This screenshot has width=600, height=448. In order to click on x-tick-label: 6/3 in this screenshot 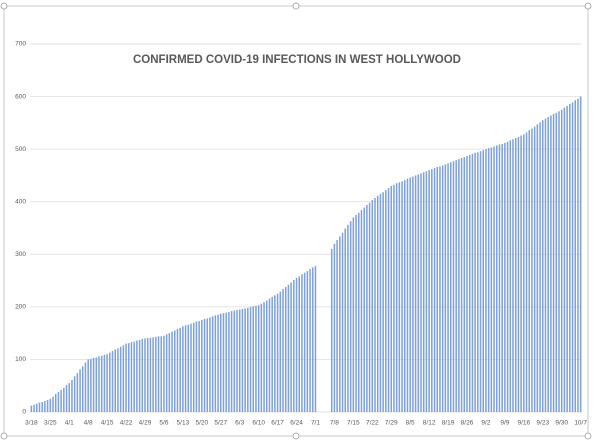, I will do `click(239, 423)`.